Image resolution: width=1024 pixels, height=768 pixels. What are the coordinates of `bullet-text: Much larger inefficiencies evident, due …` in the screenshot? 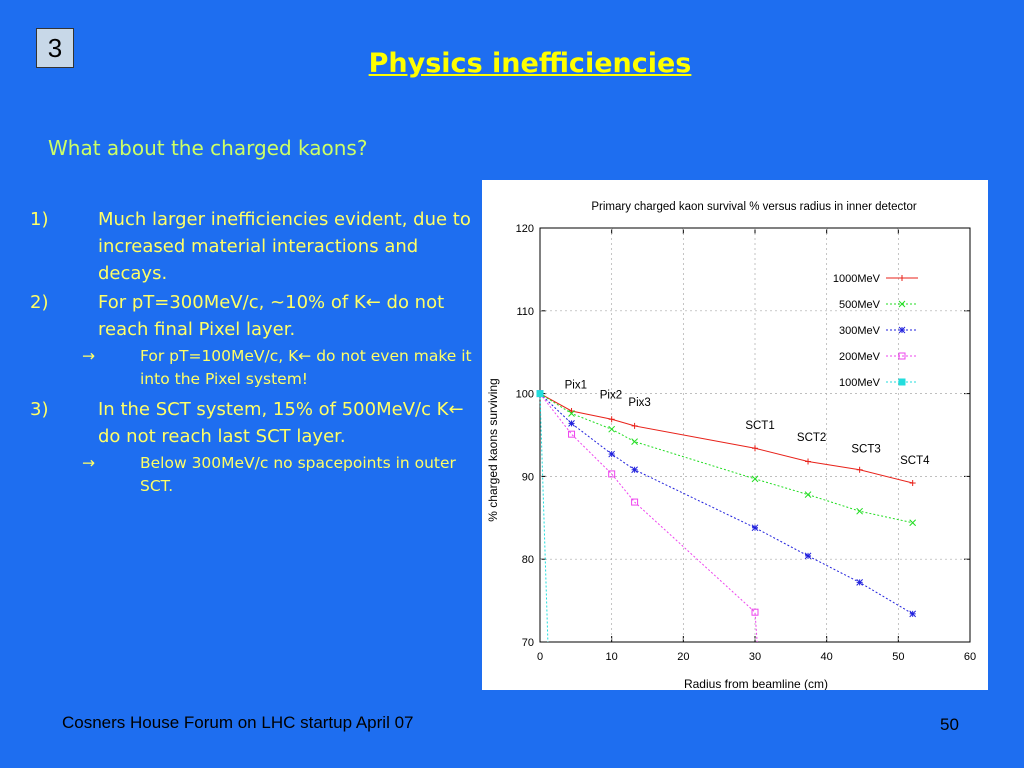 It's located at (284, 246).